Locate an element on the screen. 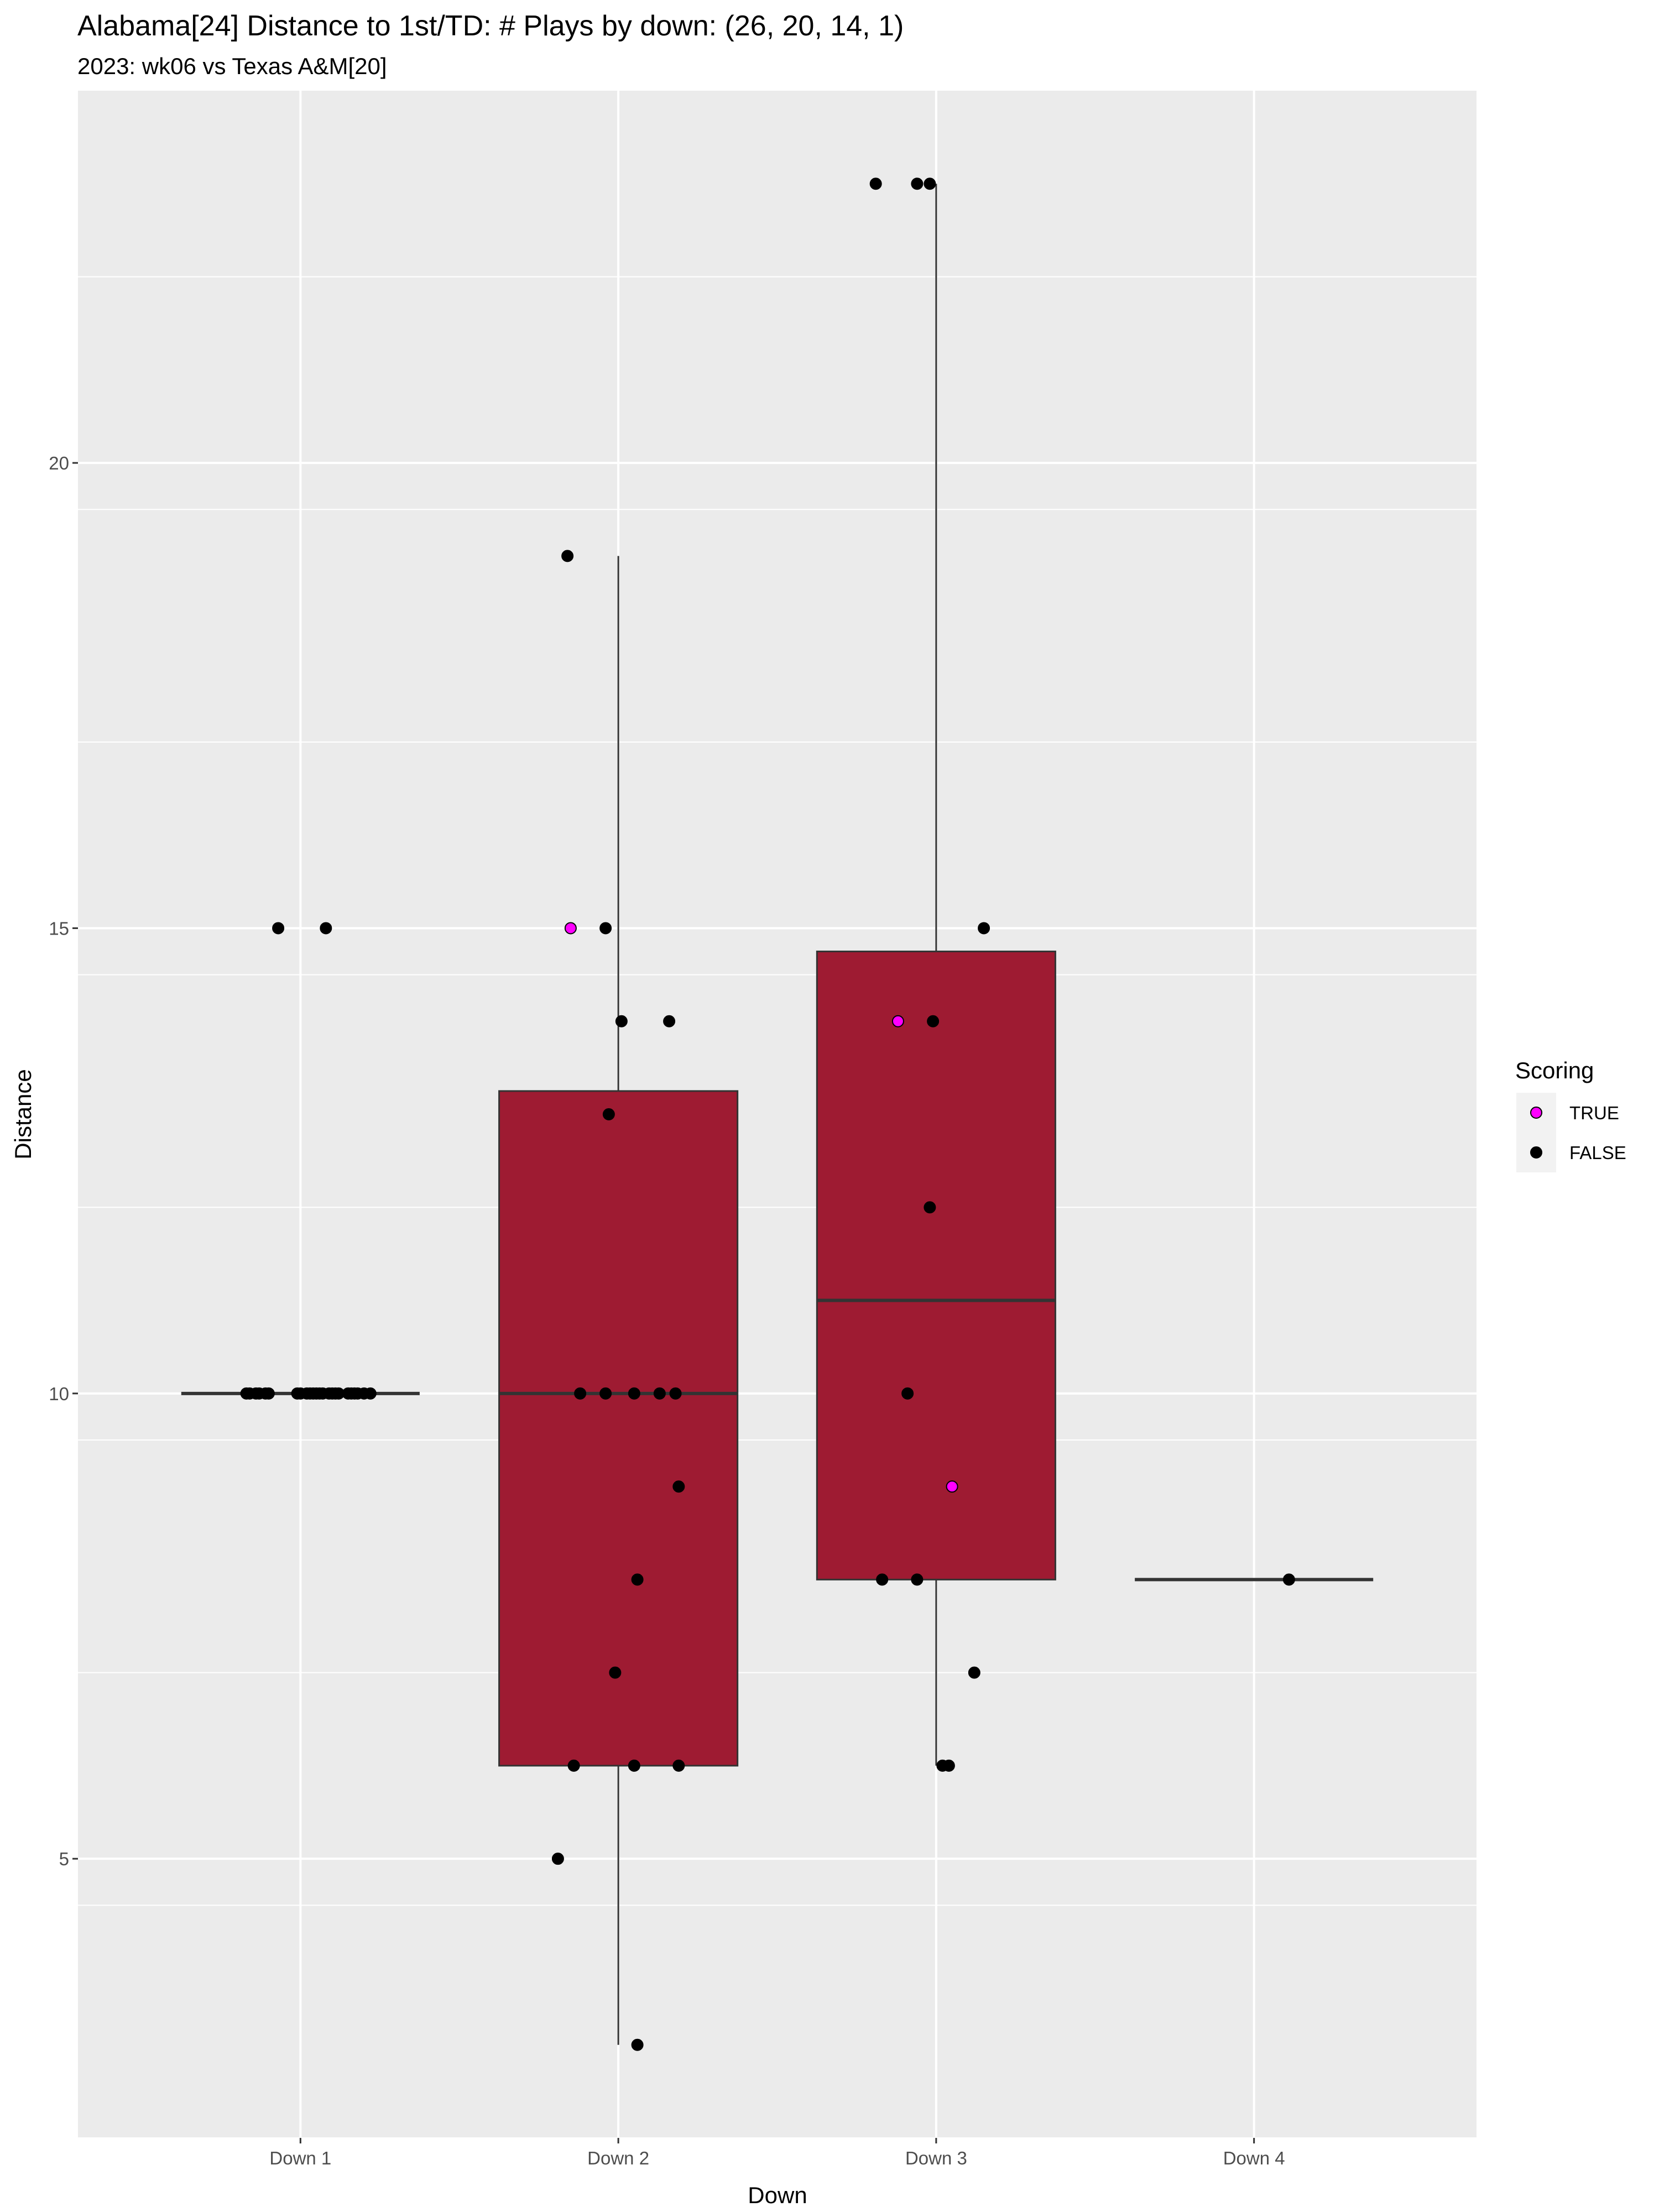 The image size is (1659, 2212). x-tick-label: Down 3 is located at coordinates (936, 2158).